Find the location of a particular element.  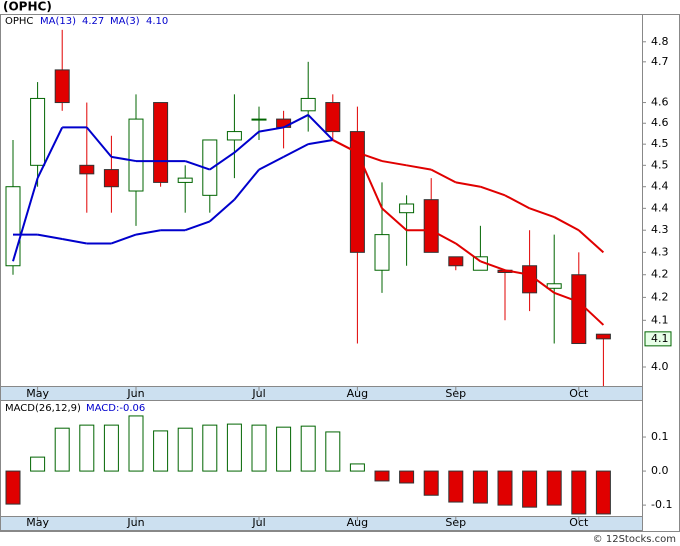

y-tick-label: 4.5 is located at coordinates (660, 143).